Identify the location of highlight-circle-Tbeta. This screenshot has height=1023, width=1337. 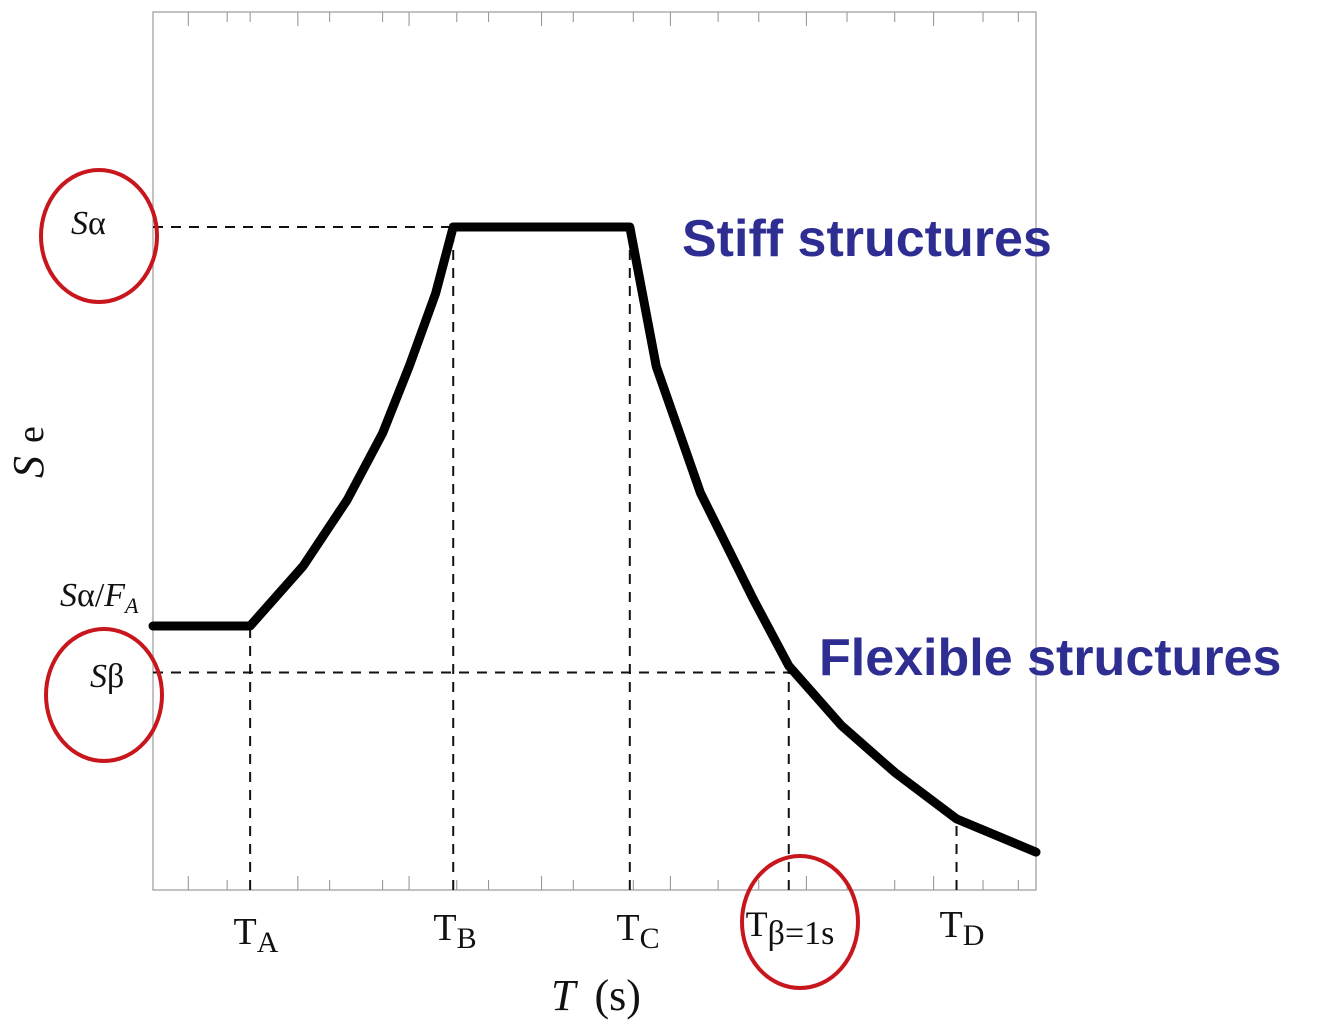
(800, 922).